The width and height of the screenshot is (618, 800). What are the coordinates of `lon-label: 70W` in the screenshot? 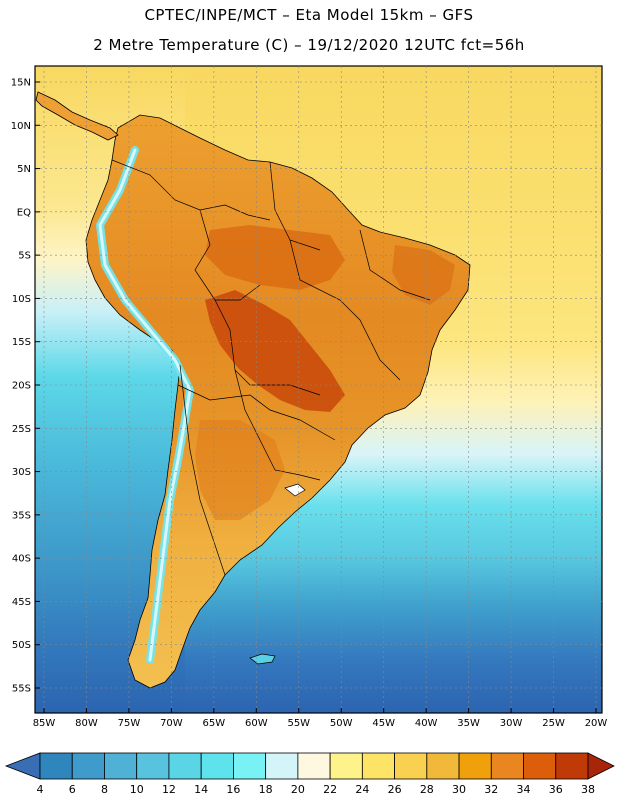 It's located at (171, 723).